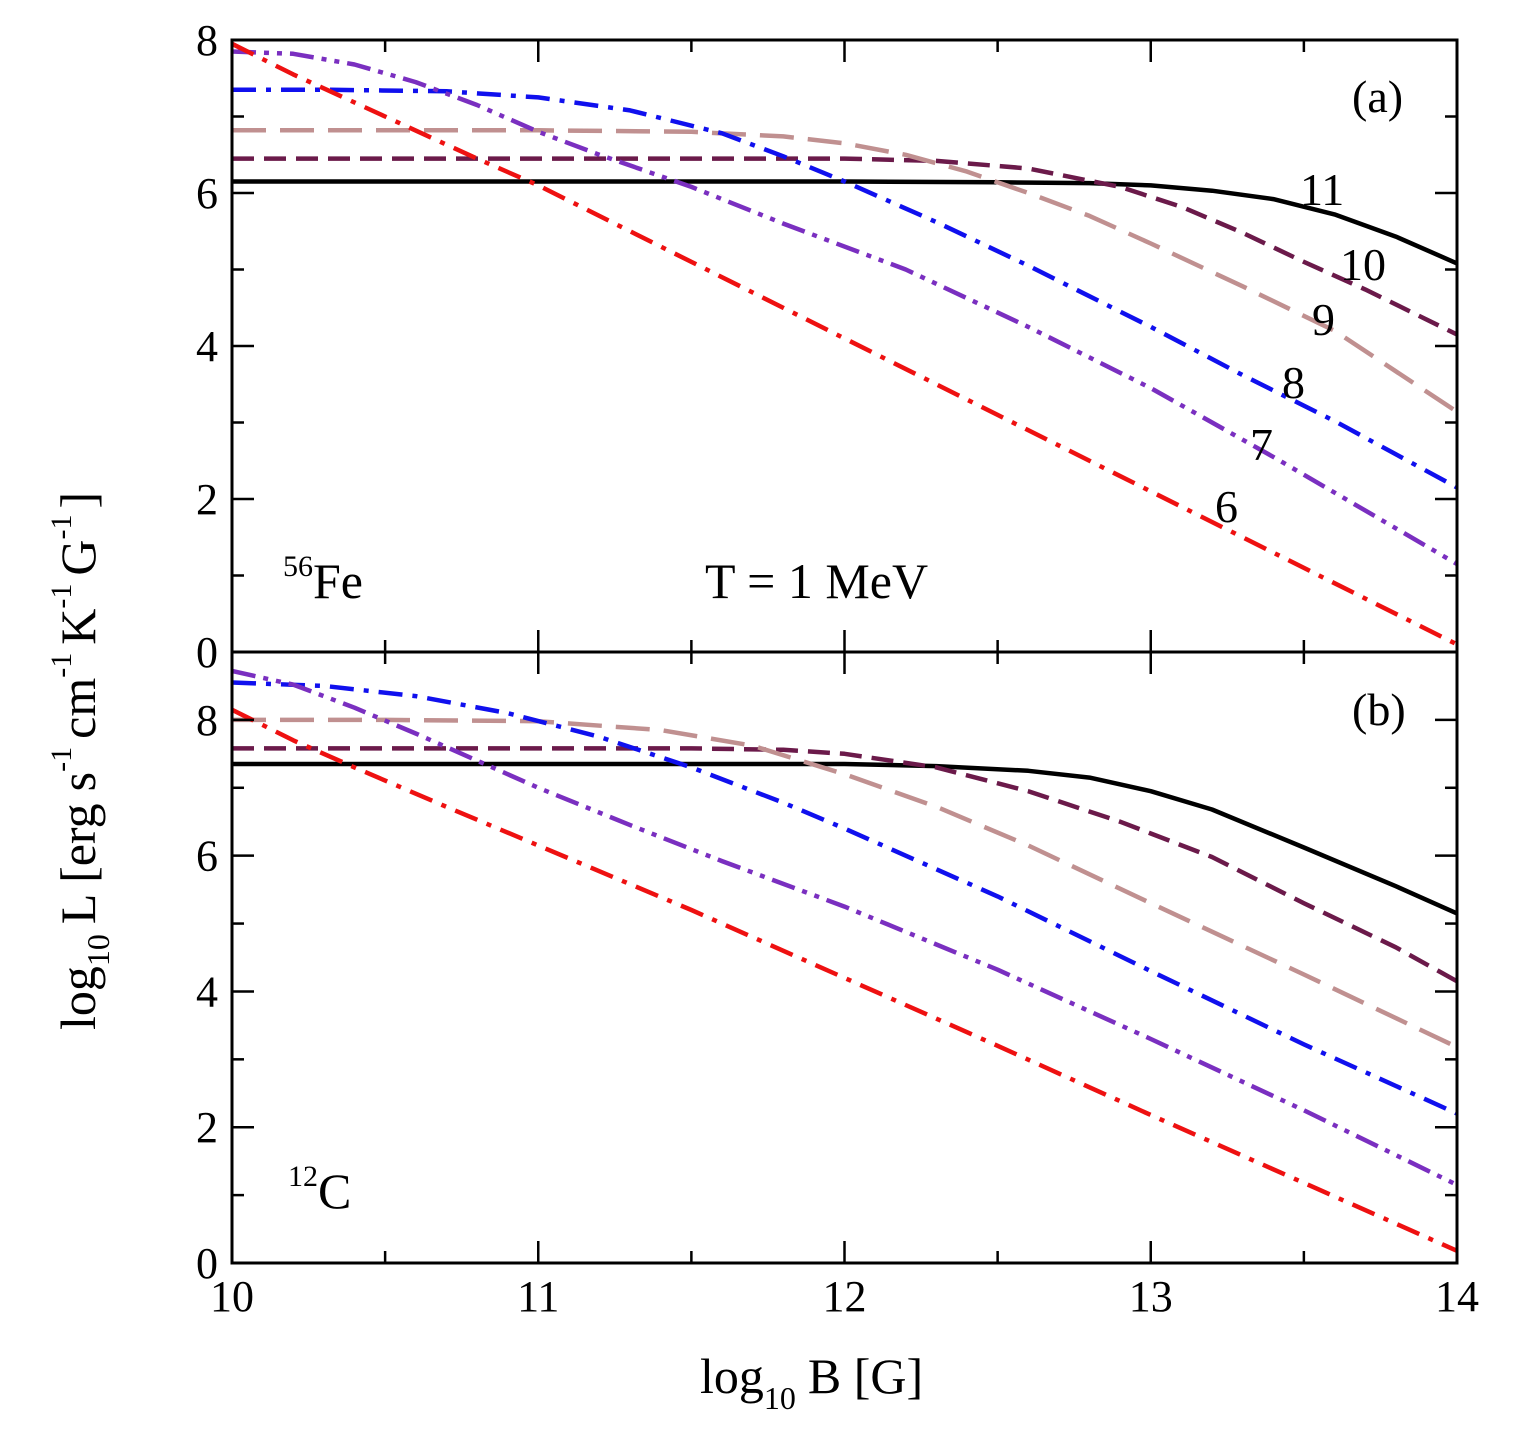 This screenshot has width=1515, height=1440. I want to click on x-axis-quantity: B [G], so click(865, 1376).